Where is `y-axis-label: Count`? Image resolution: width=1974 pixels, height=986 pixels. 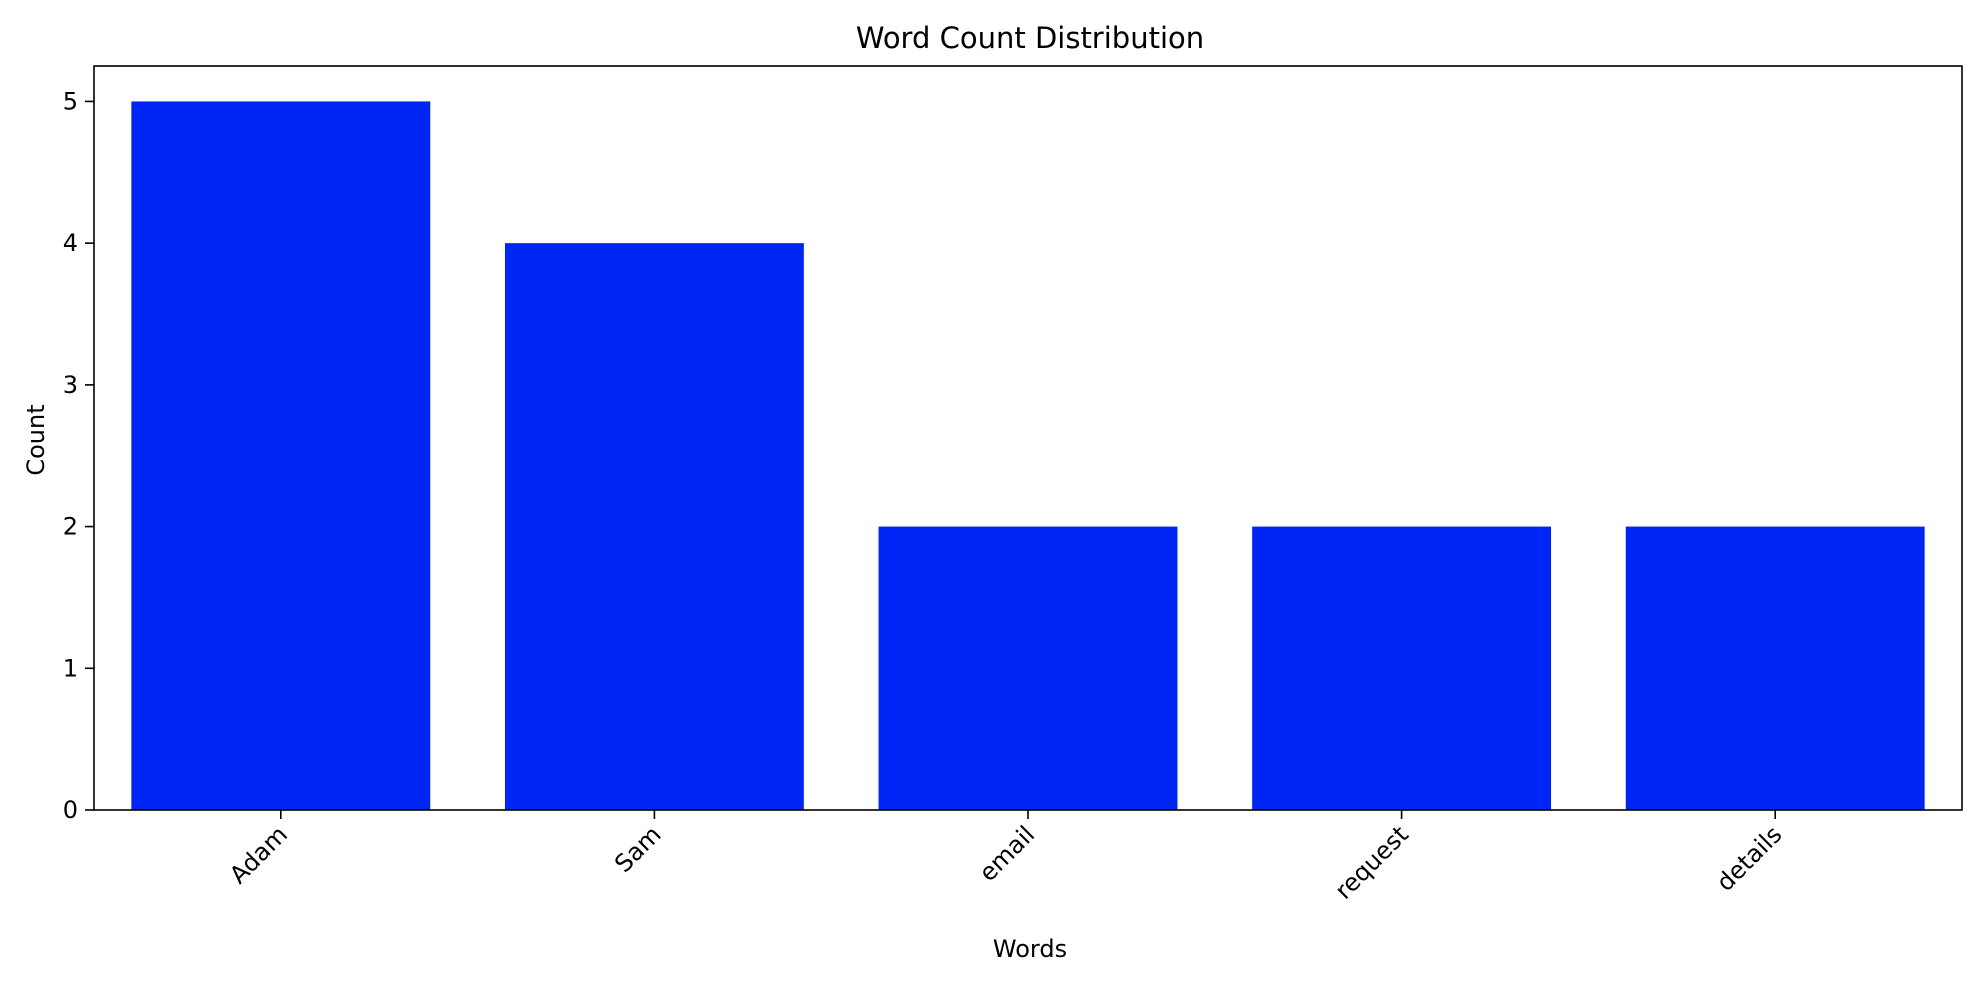
y-axis-label: Count is located at coordinates (36, 439).